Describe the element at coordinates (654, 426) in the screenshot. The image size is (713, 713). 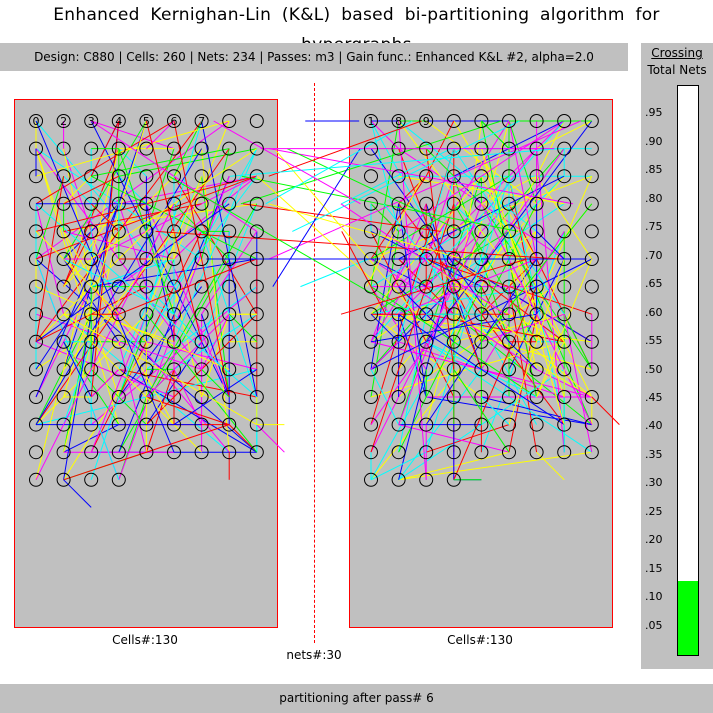
I see `gauge-tick-label: .40` at that location.